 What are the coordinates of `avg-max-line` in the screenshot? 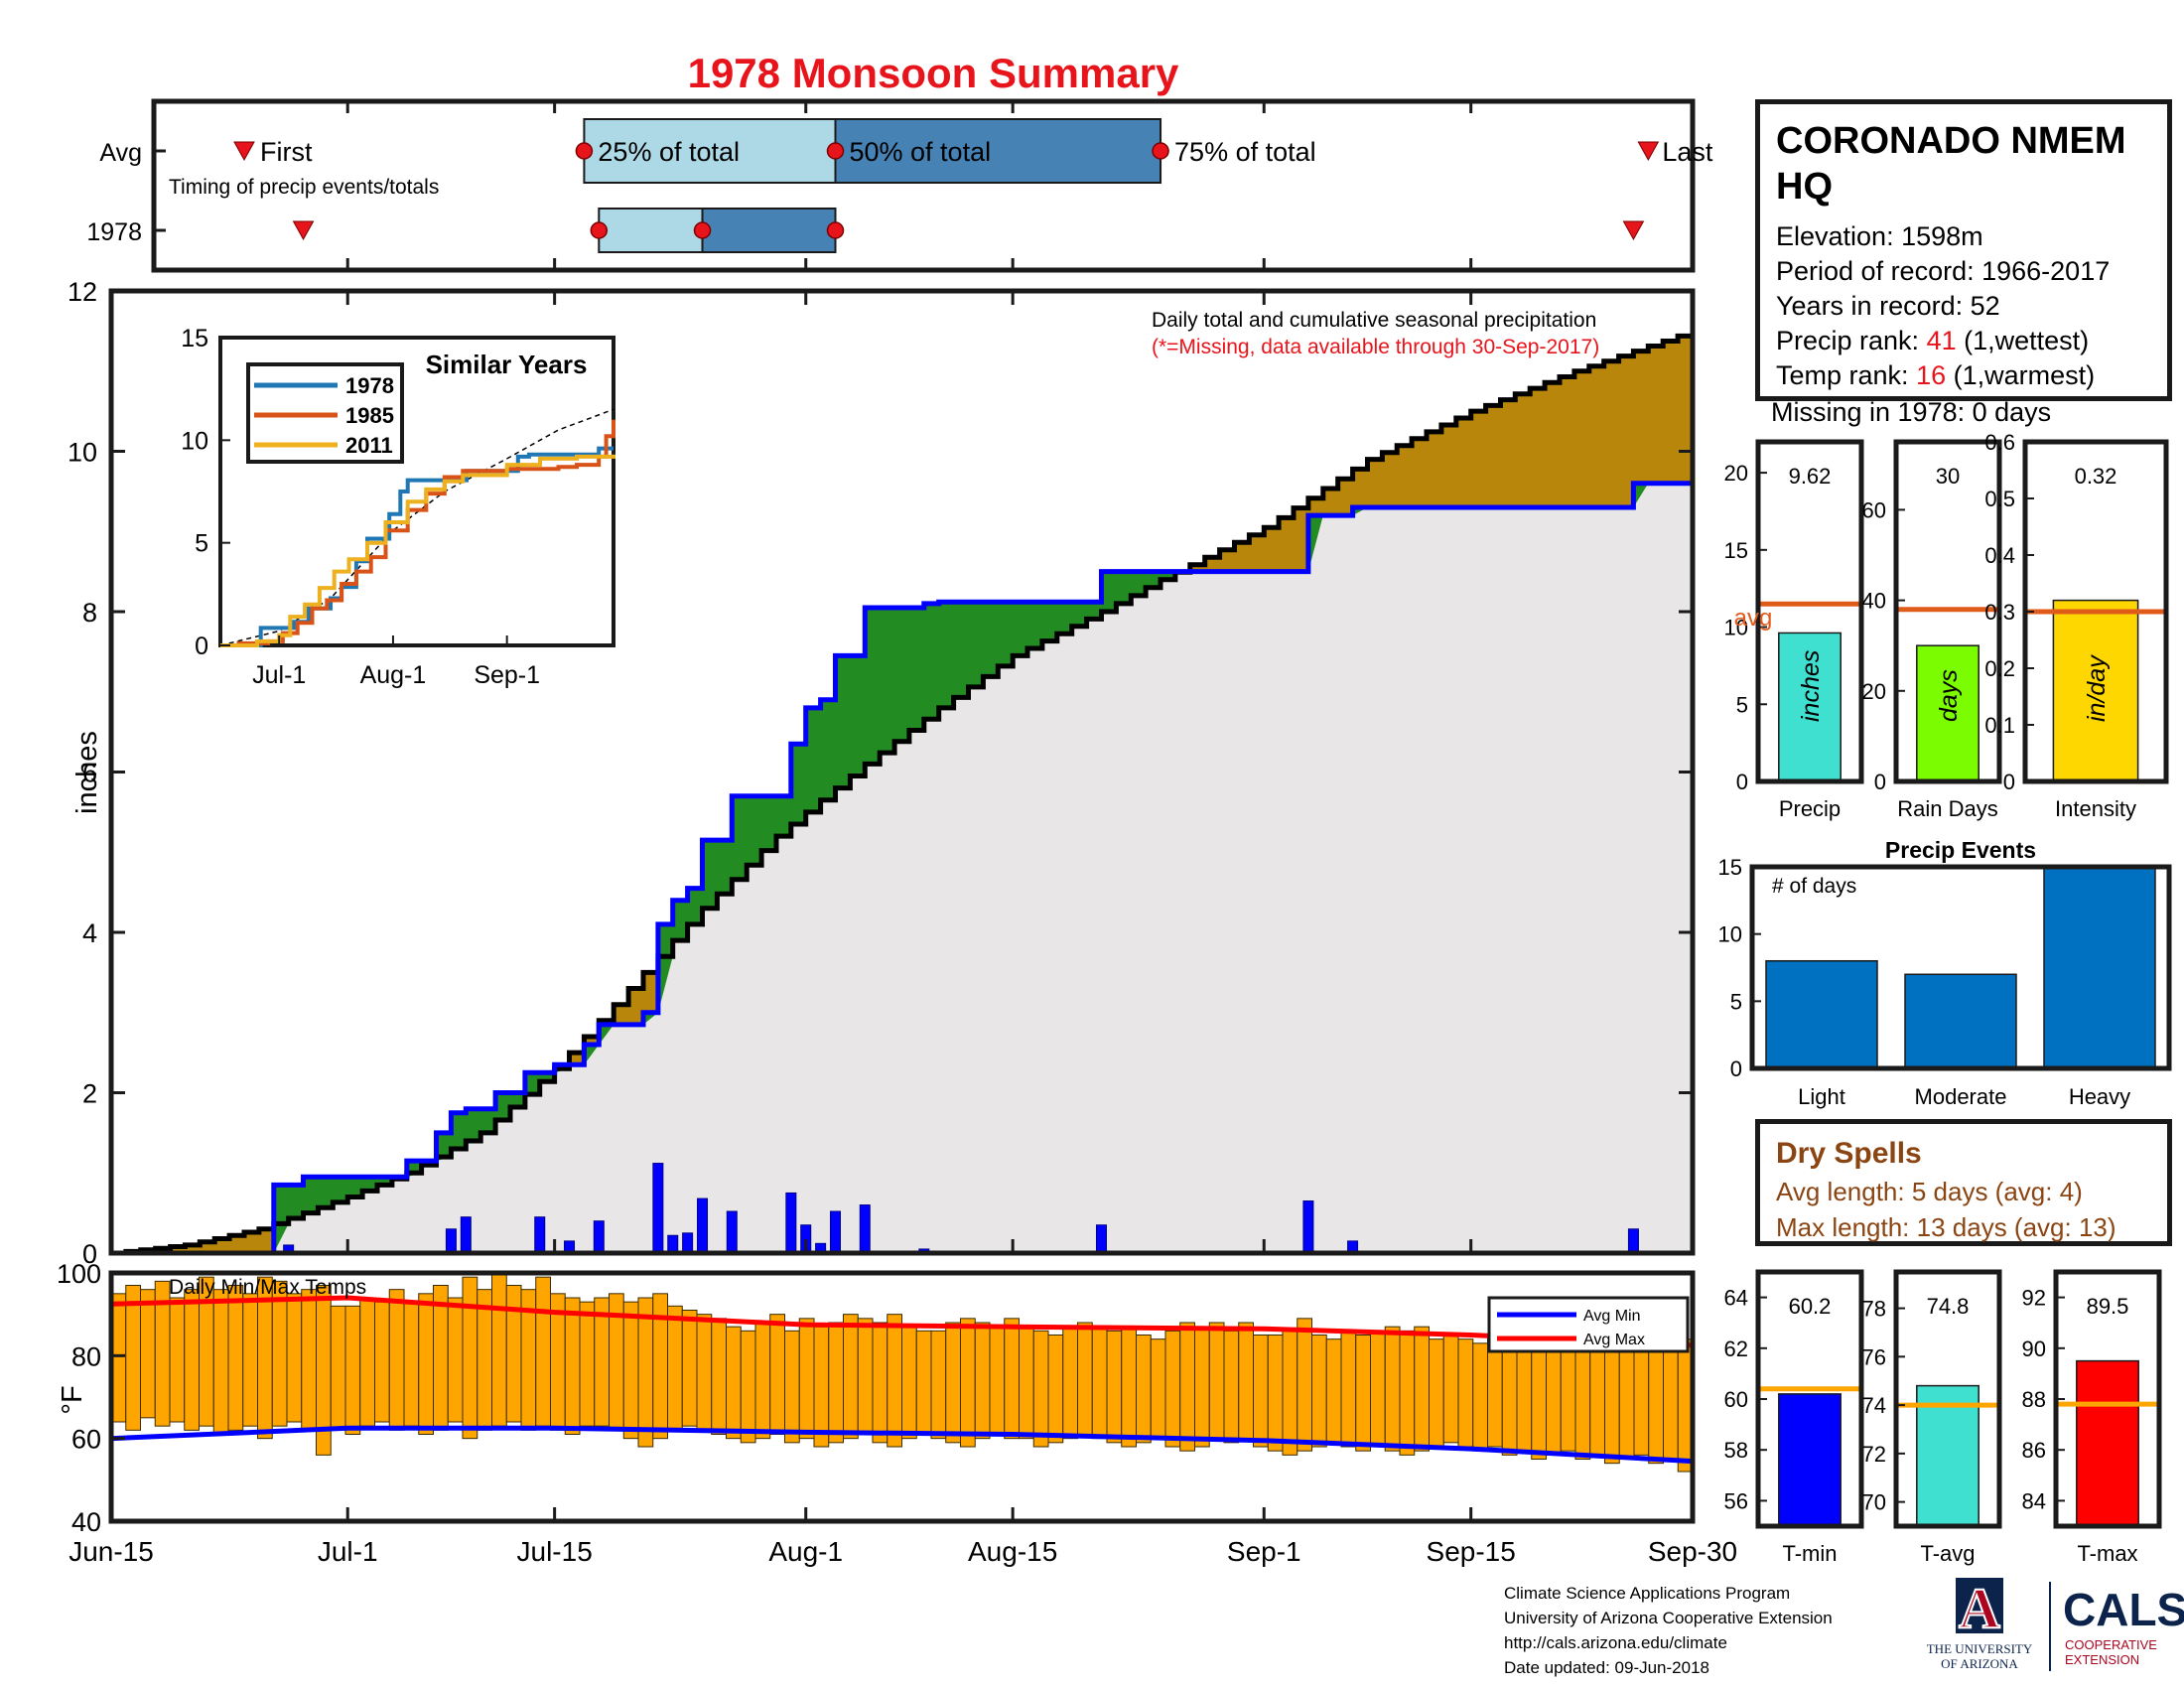 It's located at (902, 1321).